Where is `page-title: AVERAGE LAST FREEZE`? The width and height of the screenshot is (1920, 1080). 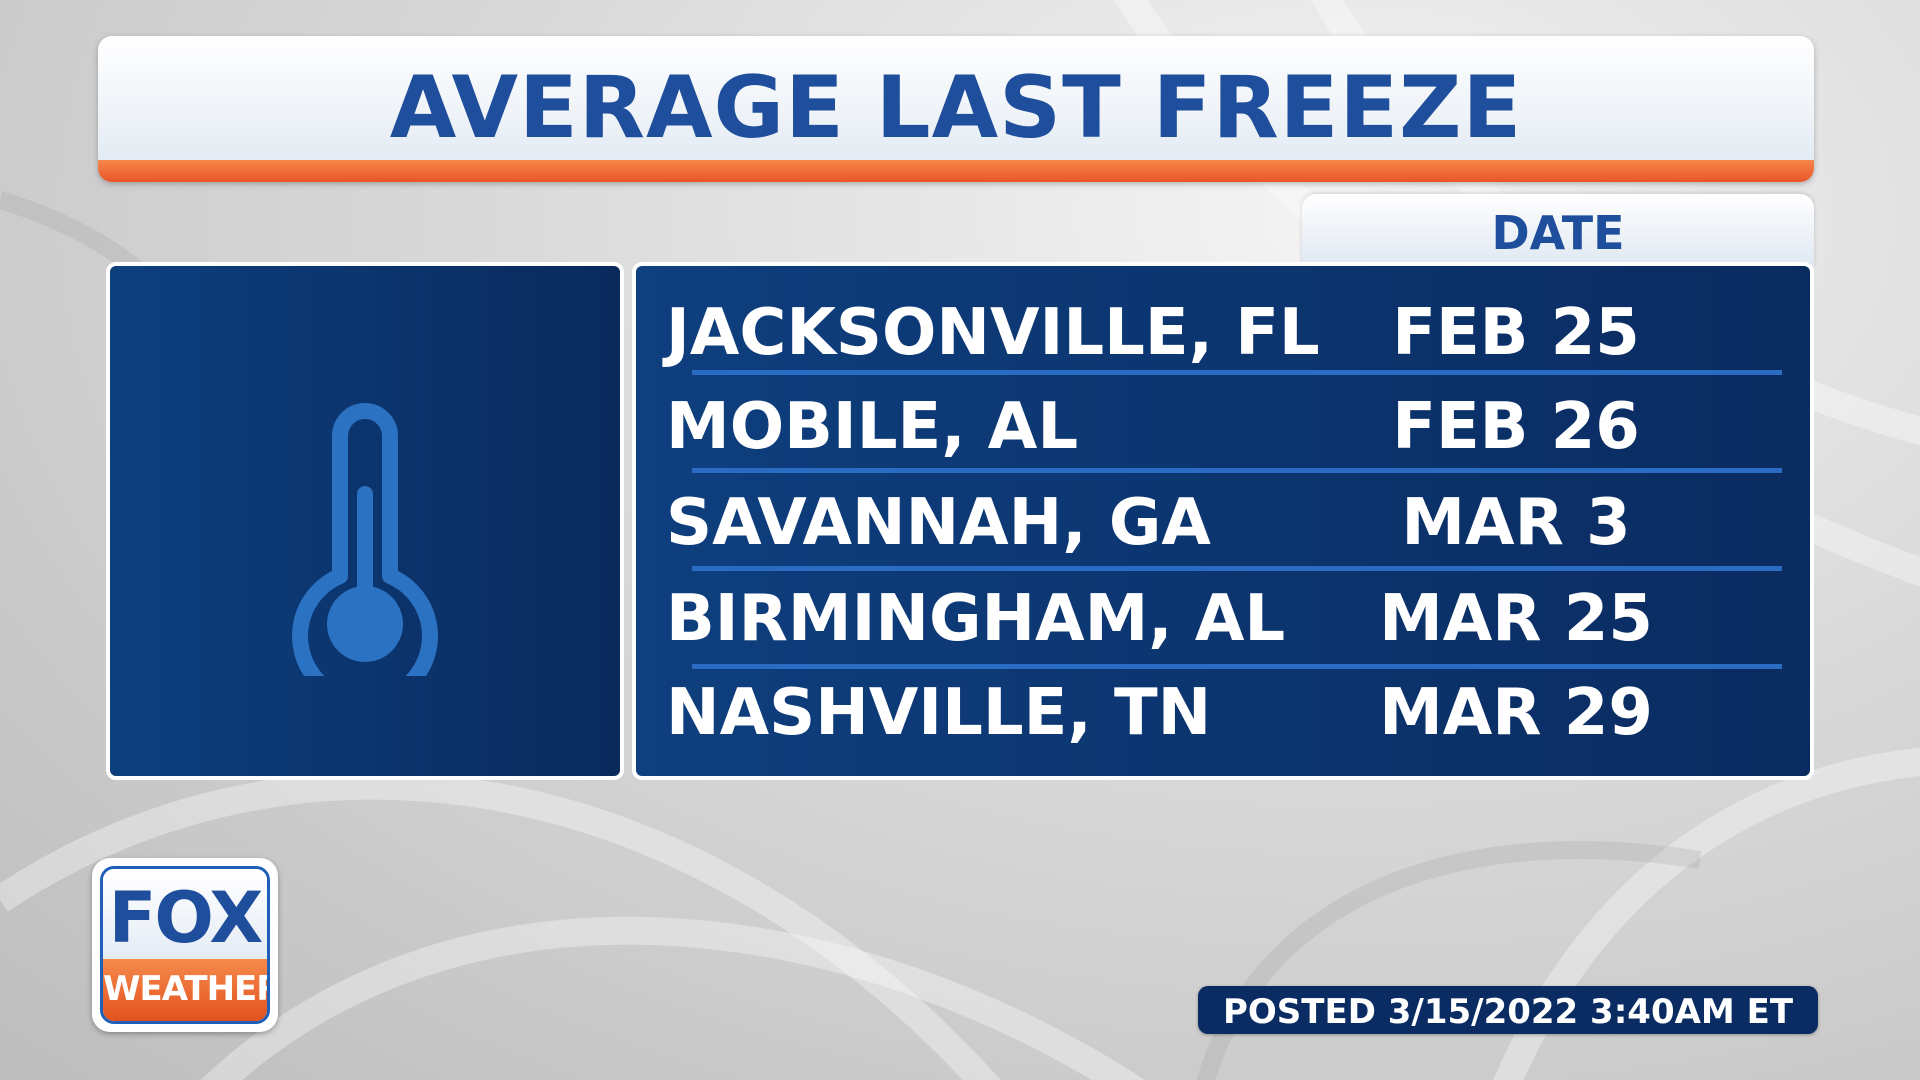
page-title: AVERAGE LAST FREEZE is located at coordinates (956, 108).